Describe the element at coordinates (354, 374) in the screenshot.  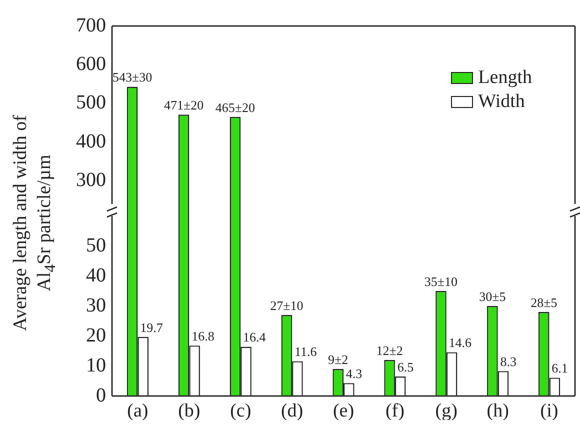
I see `data-label: 4.3` at that location.